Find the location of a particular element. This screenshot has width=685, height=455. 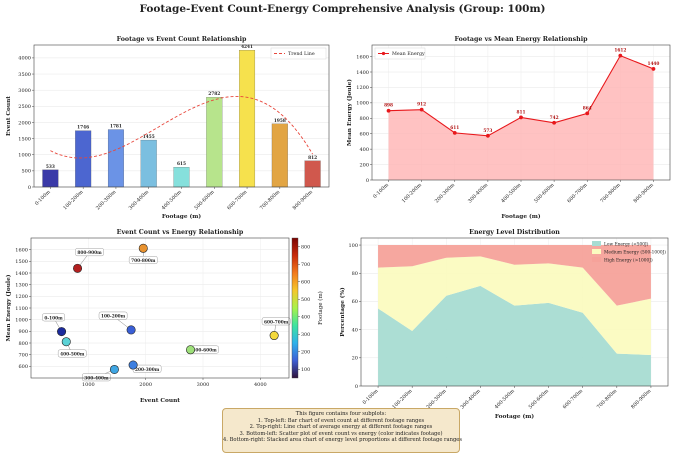

energy-point-200-300m is located at coordinates (454, 132).